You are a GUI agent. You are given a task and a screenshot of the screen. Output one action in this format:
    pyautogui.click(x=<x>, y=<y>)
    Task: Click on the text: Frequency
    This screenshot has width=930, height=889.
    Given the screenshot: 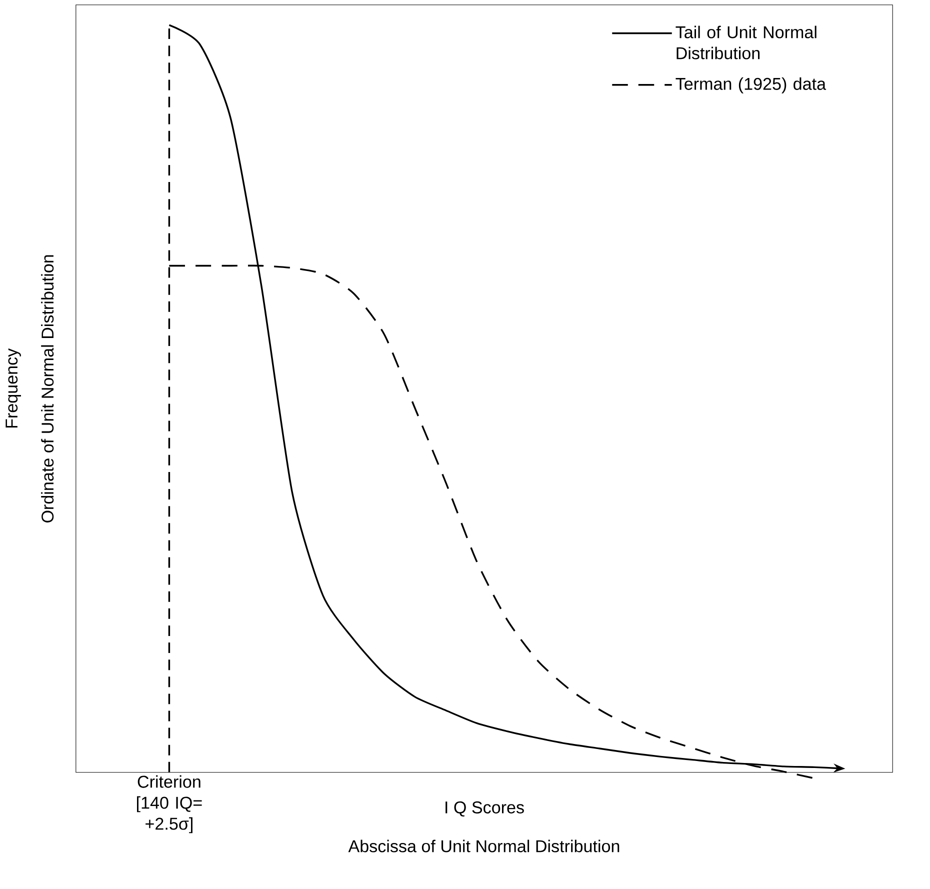 What is the action you would take?
    pyautogui.click(x=13, y=388)
    